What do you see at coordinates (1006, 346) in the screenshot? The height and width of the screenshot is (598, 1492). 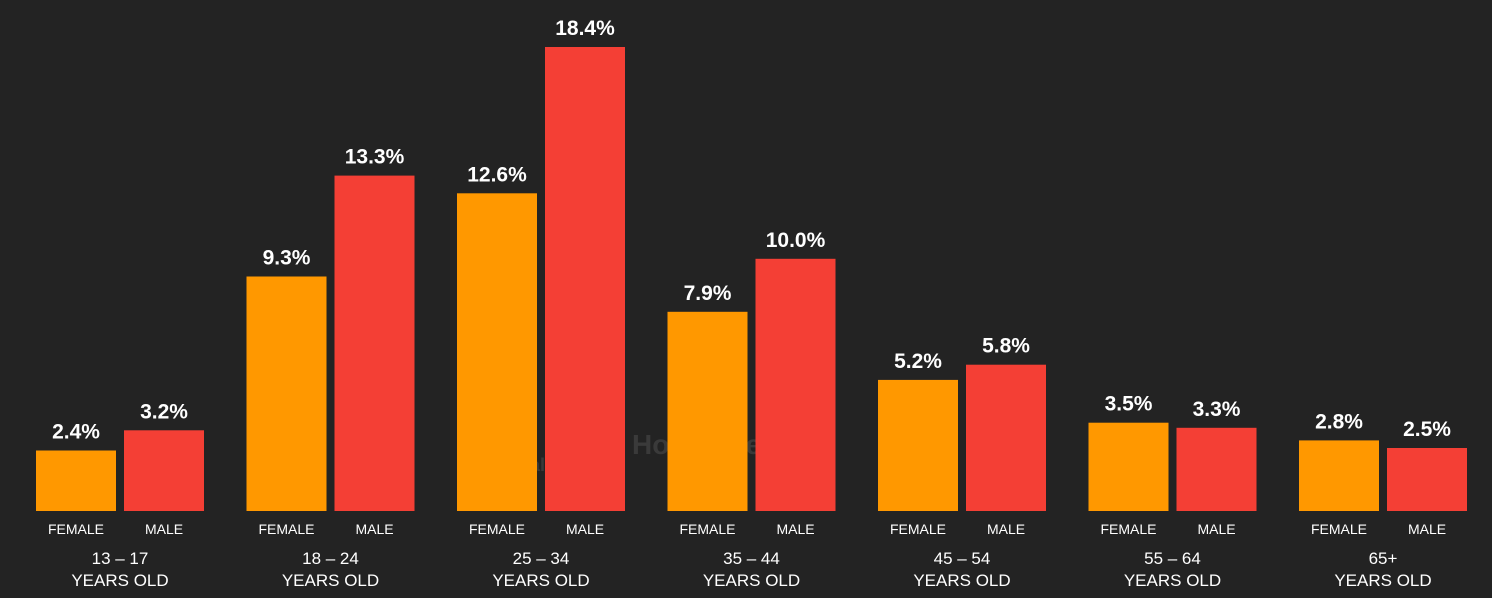 I see `value-label-male-4: 5.8%` at bounding box center [1006, 346].